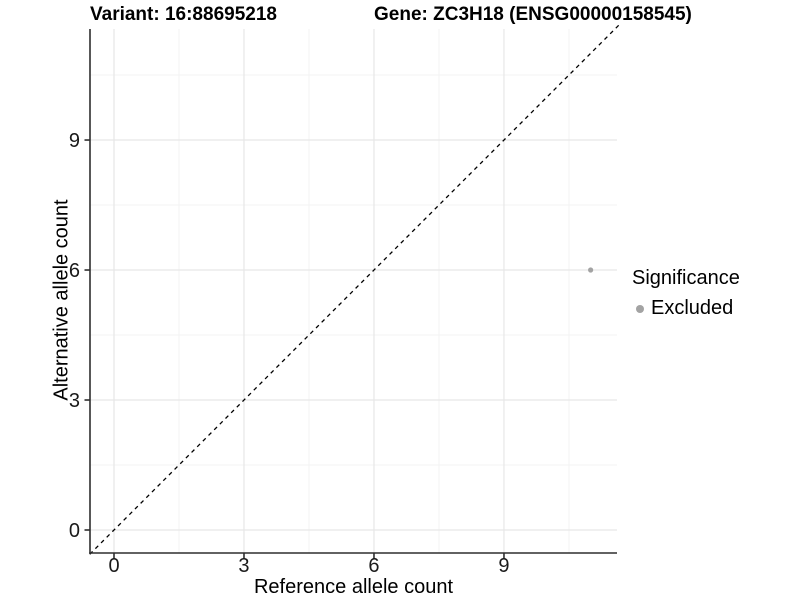 The height and width of the screenshot is (600, 800). Describe the element at coordinates (74, 531) in the screenshot. I see `y-tick-label: 0` at that location.